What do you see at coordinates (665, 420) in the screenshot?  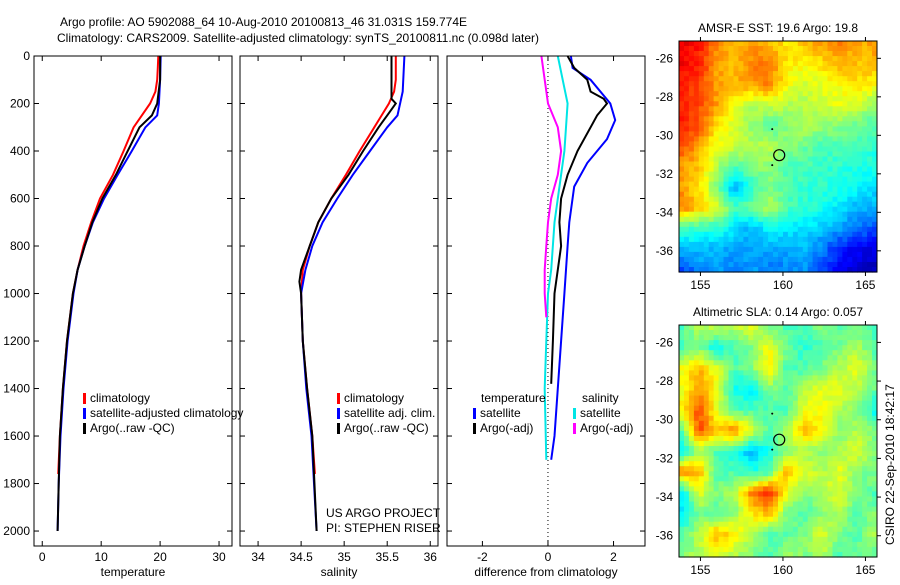 I see `y-tick-label: -30` at bounding box center [665, 420].